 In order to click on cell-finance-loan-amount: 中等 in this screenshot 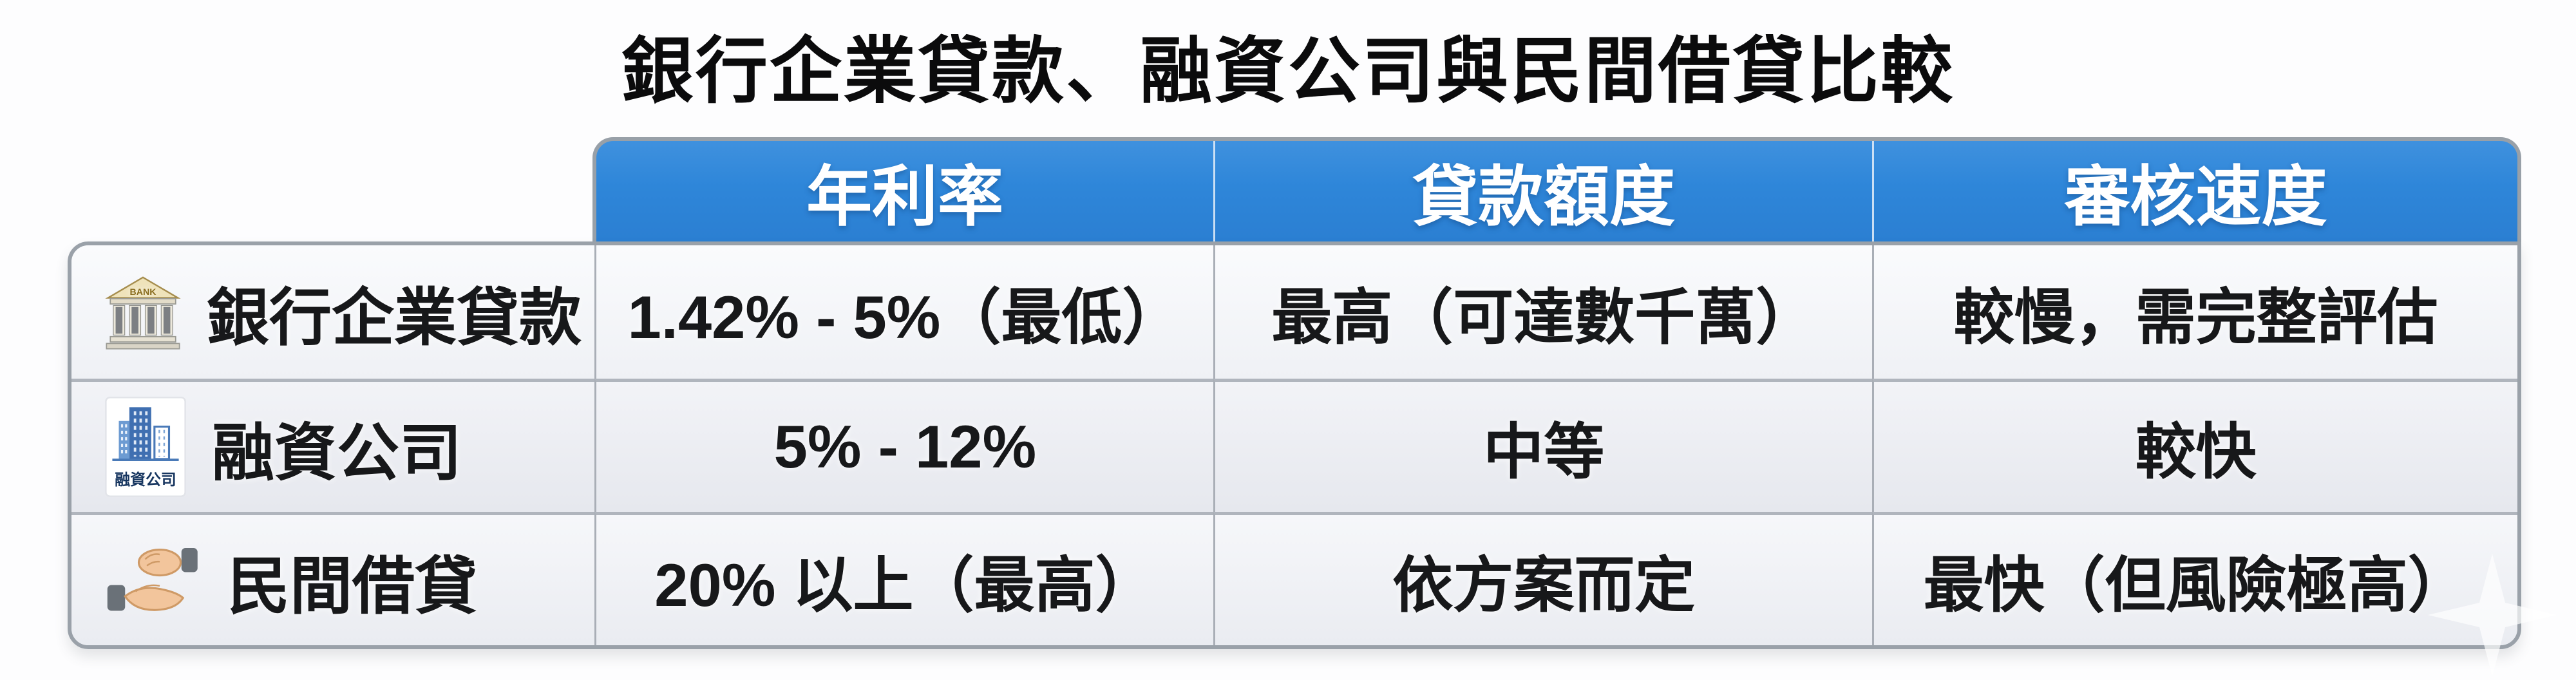, I will do `click(1543, 445)`.